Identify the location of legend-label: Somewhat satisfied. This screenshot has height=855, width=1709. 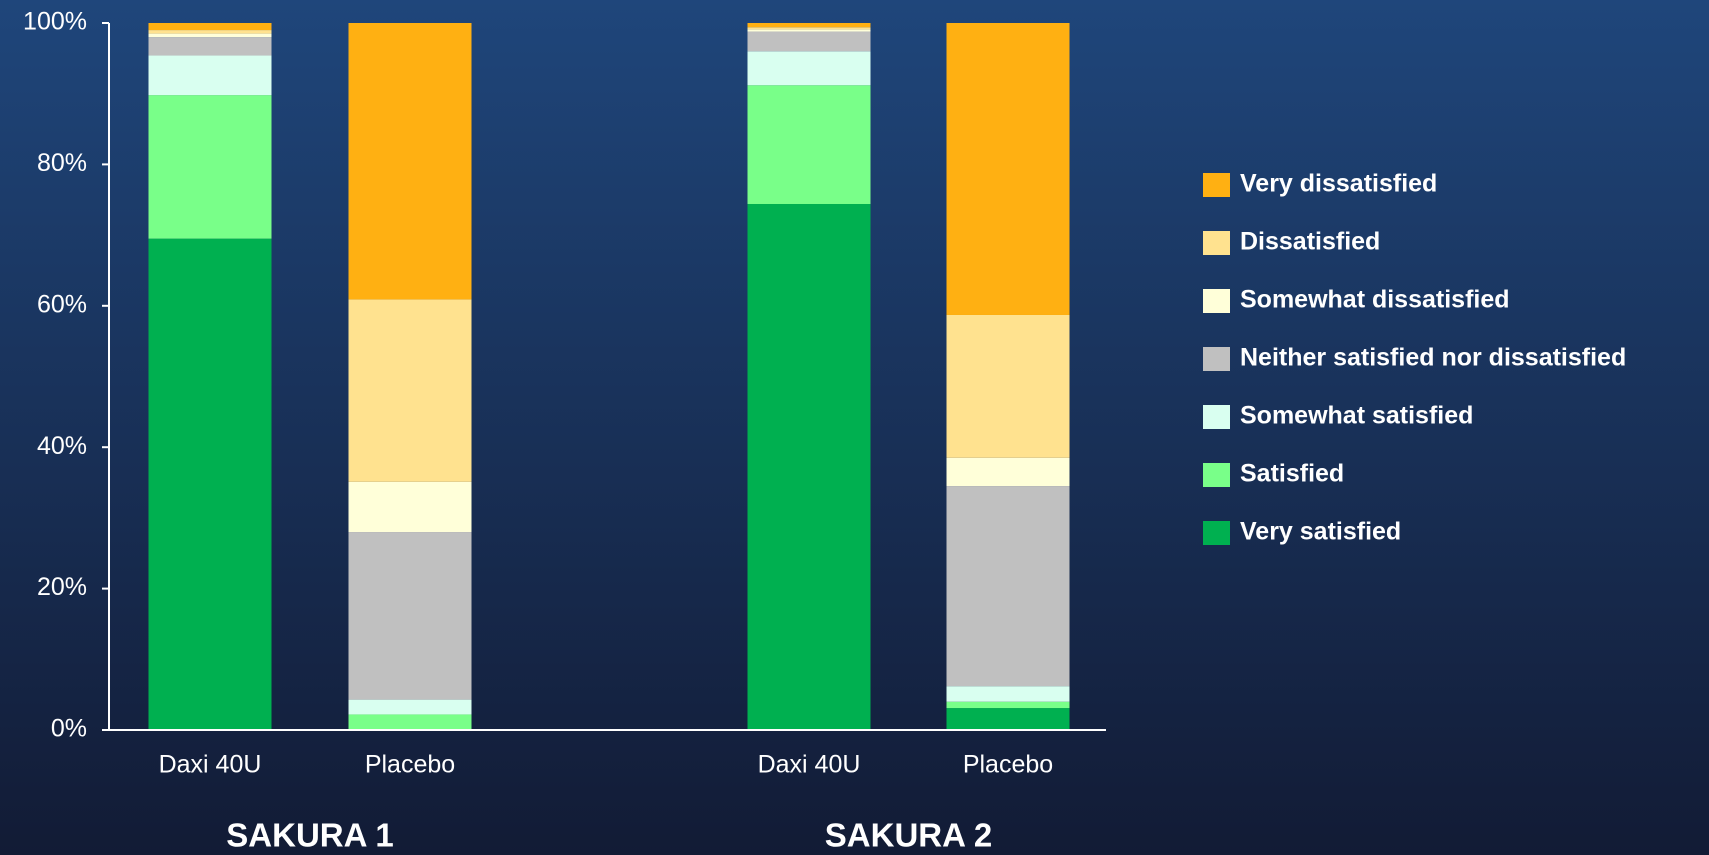
(1356, 416).